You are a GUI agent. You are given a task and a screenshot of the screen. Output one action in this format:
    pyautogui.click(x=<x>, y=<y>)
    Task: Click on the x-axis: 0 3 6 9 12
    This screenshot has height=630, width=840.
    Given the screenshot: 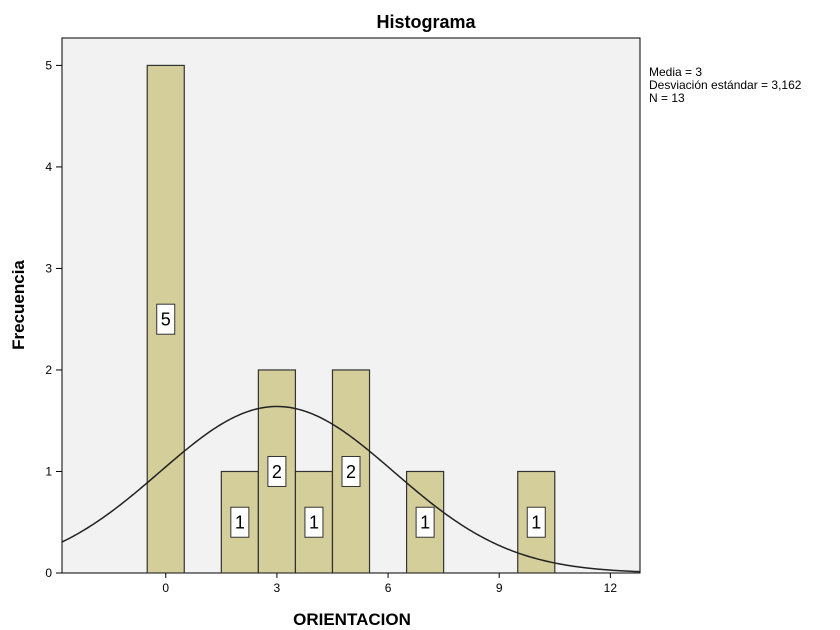 What is the action you would take?
    pyautogui.click(x=389, y=584)
    